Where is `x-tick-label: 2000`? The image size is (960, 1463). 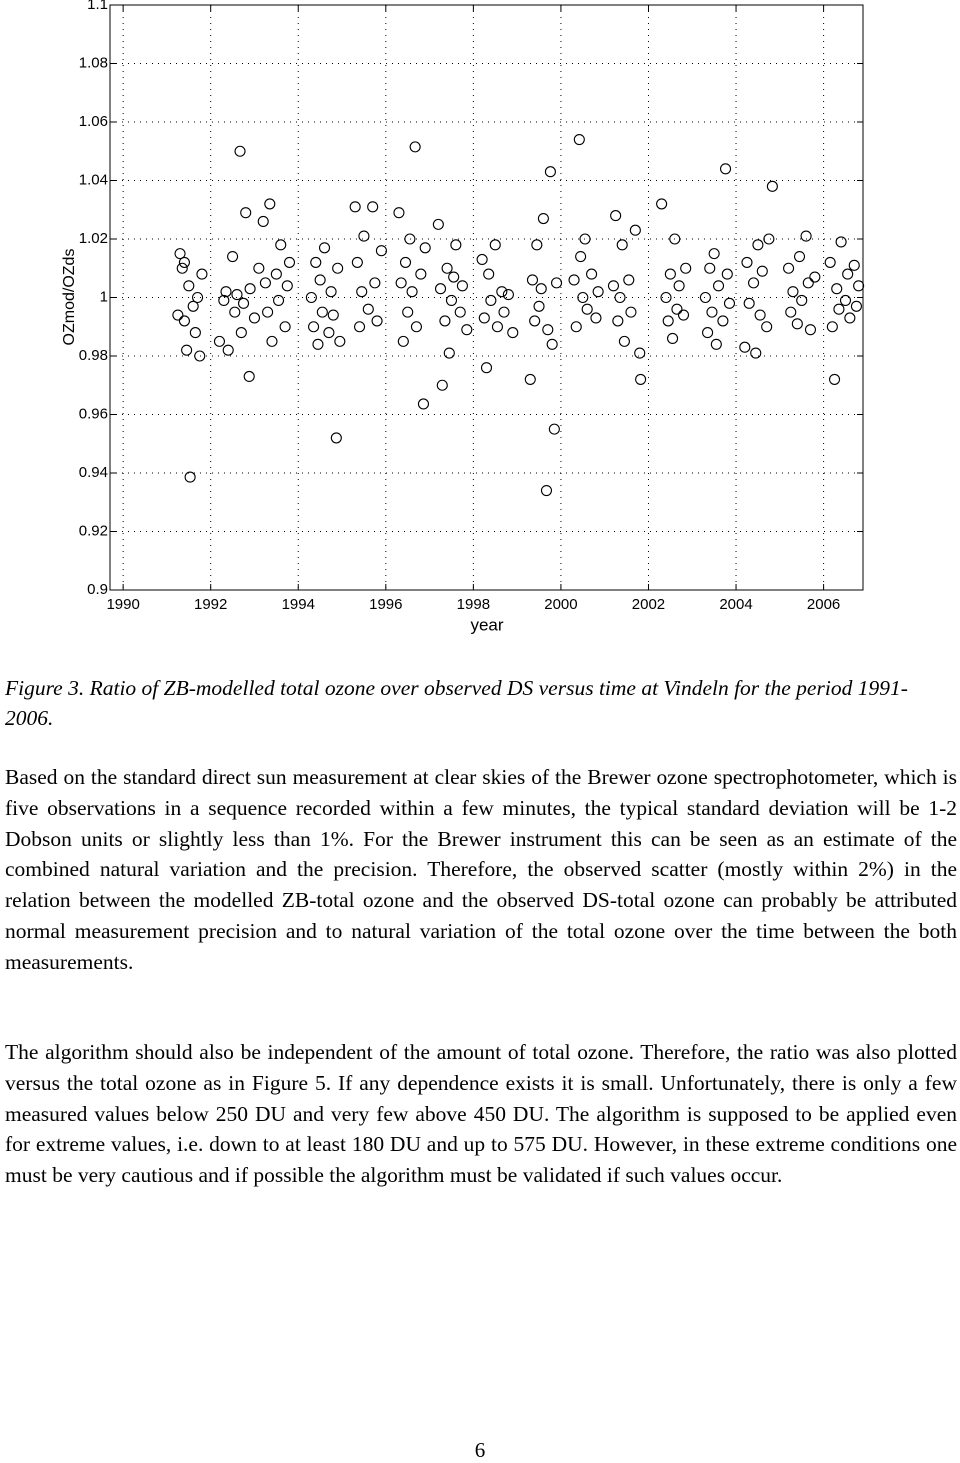 x-tick-label: 2000 is located at coordinates (560, 604).